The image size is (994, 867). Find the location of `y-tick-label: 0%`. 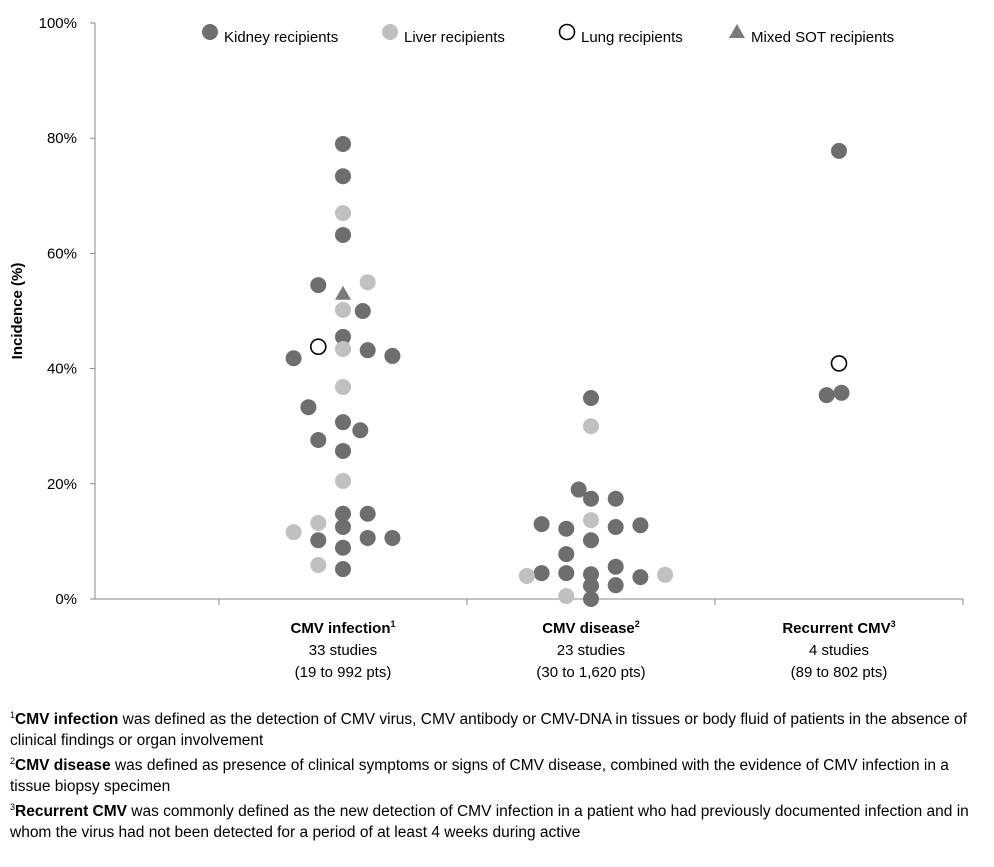

y-tick-label: 0% is located at coordinates (66, 599).